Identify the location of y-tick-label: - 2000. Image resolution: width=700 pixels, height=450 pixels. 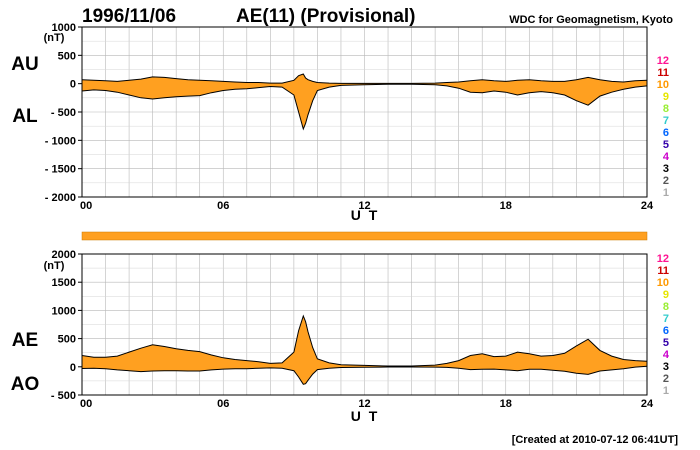
(60, 198).